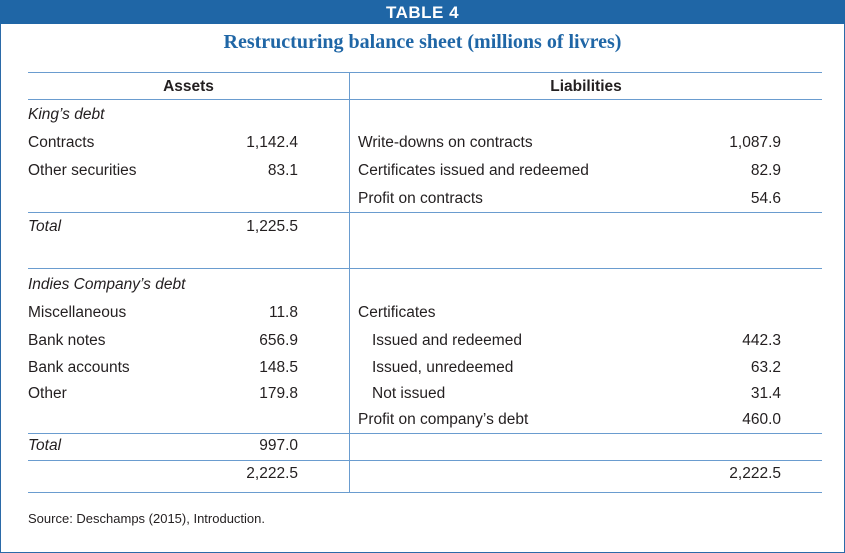 Image resolution: width=845 pixels, height=553 pixels. I want to click on asset-label: Other, so click(47, 393).